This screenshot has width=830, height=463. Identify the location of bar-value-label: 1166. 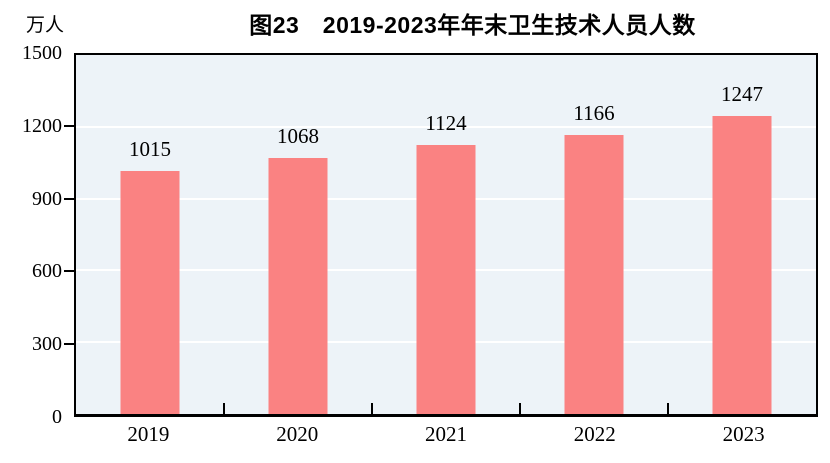
(594, 112).